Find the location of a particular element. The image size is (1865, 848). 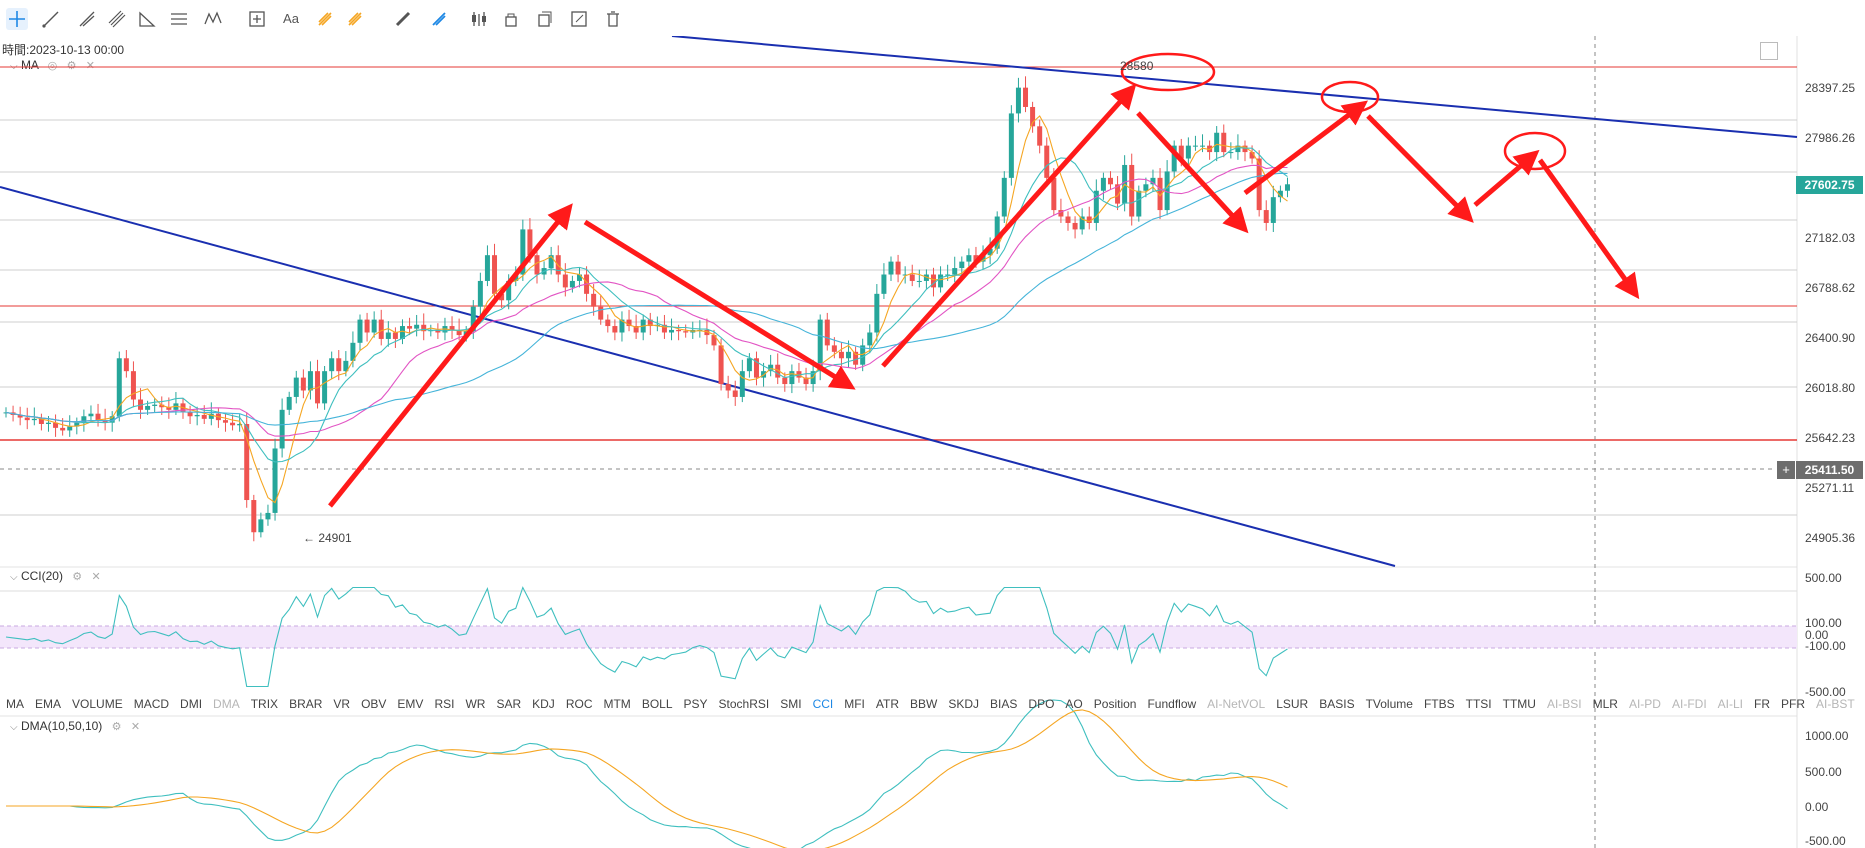

indicator-tab-ma: MA is located at coordinates (15, 704).